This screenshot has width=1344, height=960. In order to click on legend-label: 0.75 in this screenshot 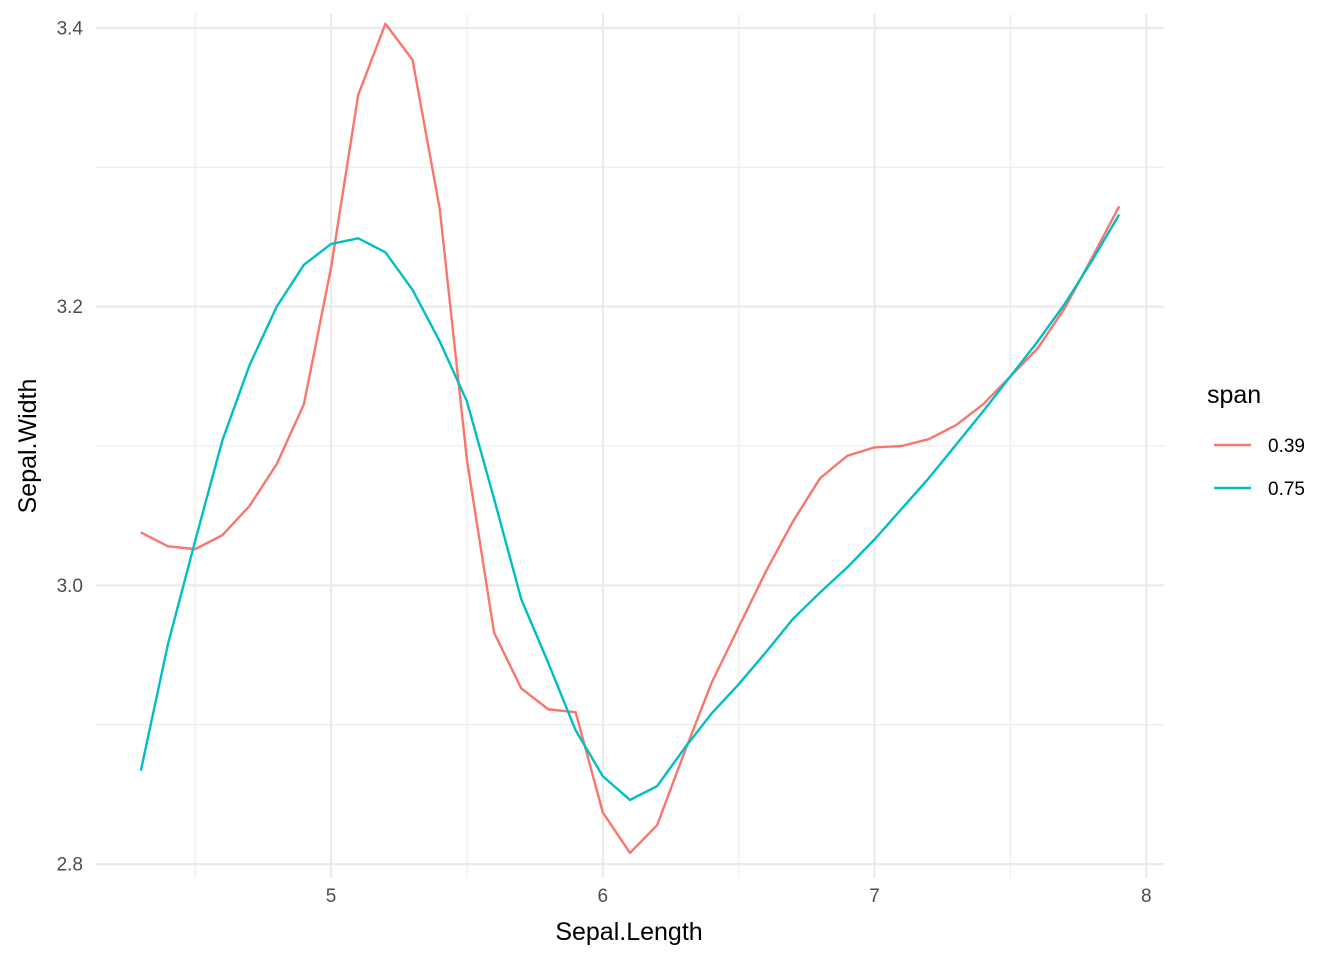, I will do `click(1286, 489)`.